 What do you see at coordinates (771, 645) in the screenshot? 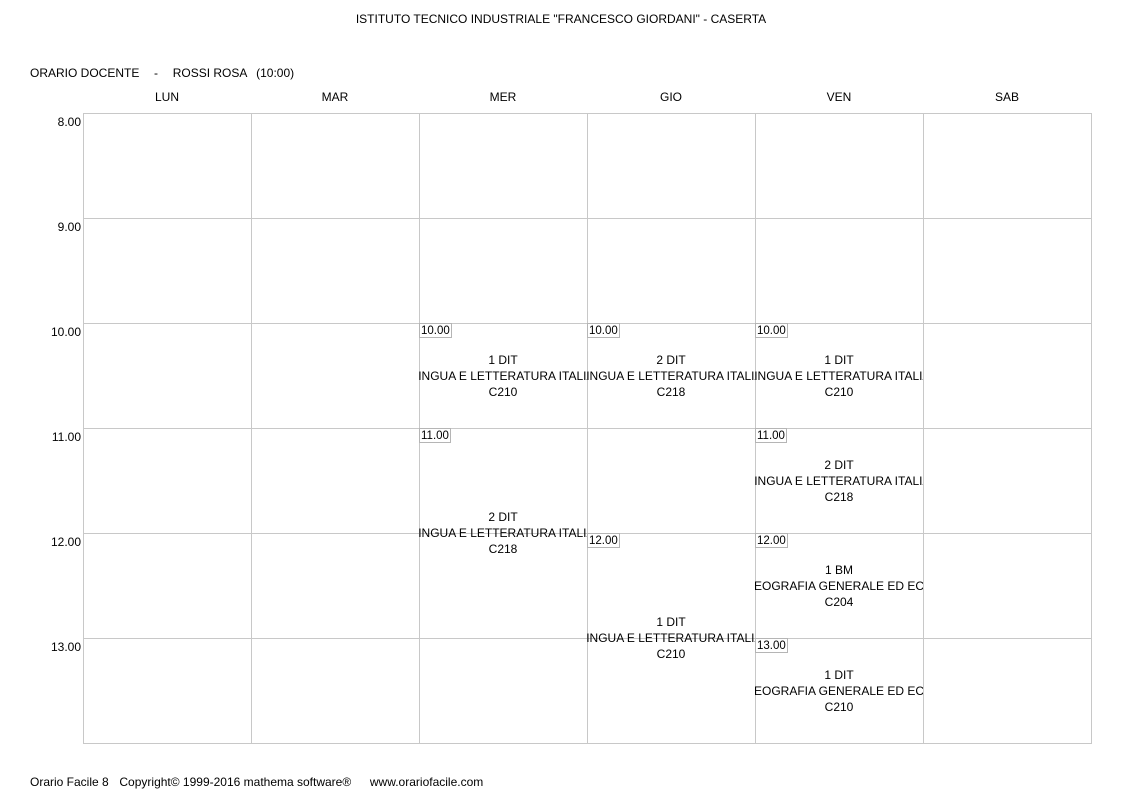
I see `lesson-start-time: 13.00` at bounding box center [771, 645].